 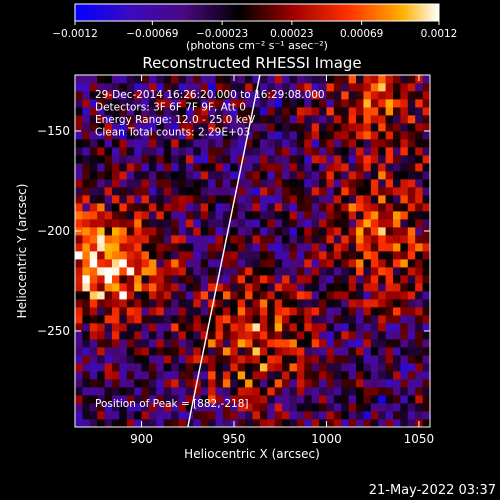 What do you see at coordinates (251, 63) in the screenshot?
I see `chart-title: Reconstructed RHESSI Image` at bounding box center [251, 63].